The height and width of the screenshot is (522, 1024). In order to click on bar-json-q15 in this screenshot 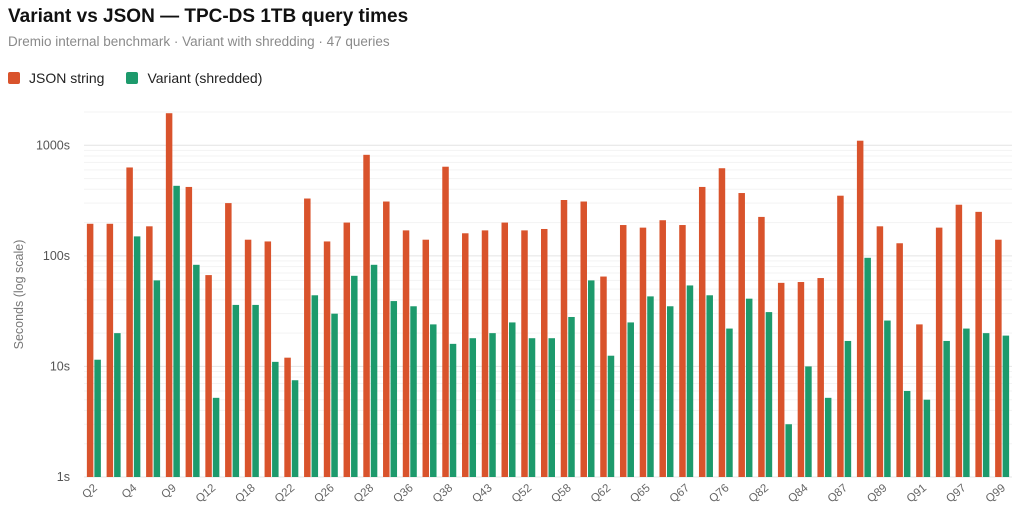, I will do `click(228, 340)`.